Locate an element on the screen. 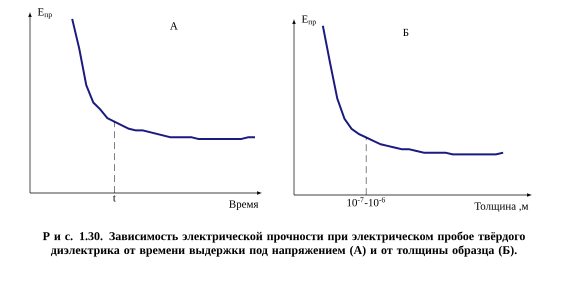 This screenshot has width=568, height=300. text: t is located at coordinates (114, 198).